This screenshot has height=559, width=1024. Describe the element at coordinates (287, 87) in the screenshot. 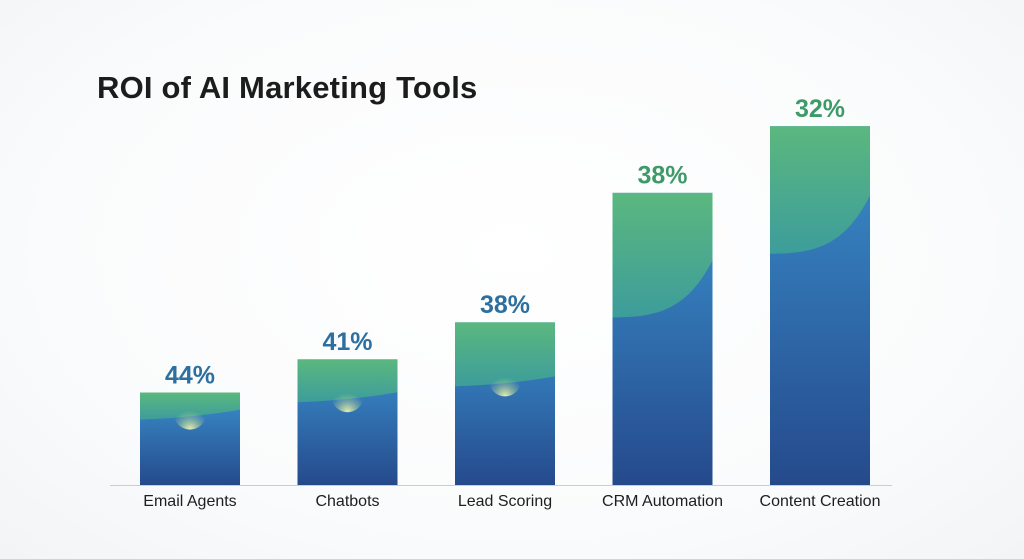

I see `chart-title: ROI of AI Marketing Tools` at that location.